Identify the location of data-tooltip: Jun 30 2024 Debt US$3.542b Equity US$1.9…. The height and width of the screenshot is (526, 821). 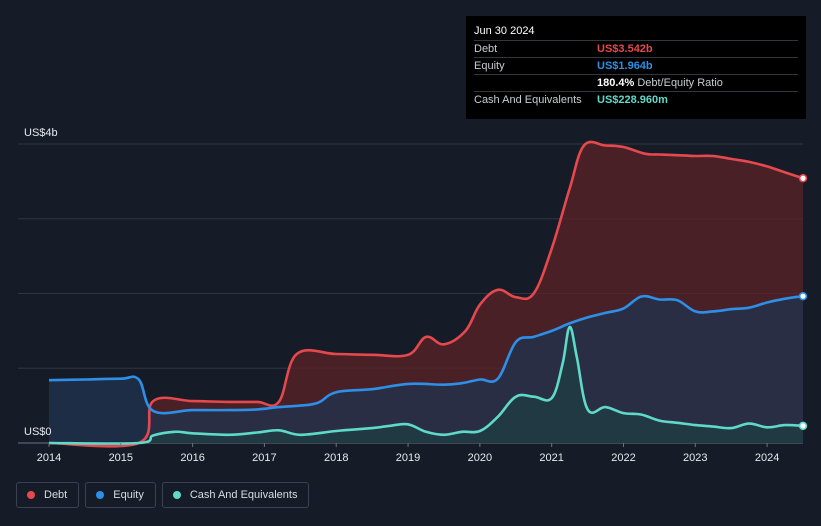
(636, 67).